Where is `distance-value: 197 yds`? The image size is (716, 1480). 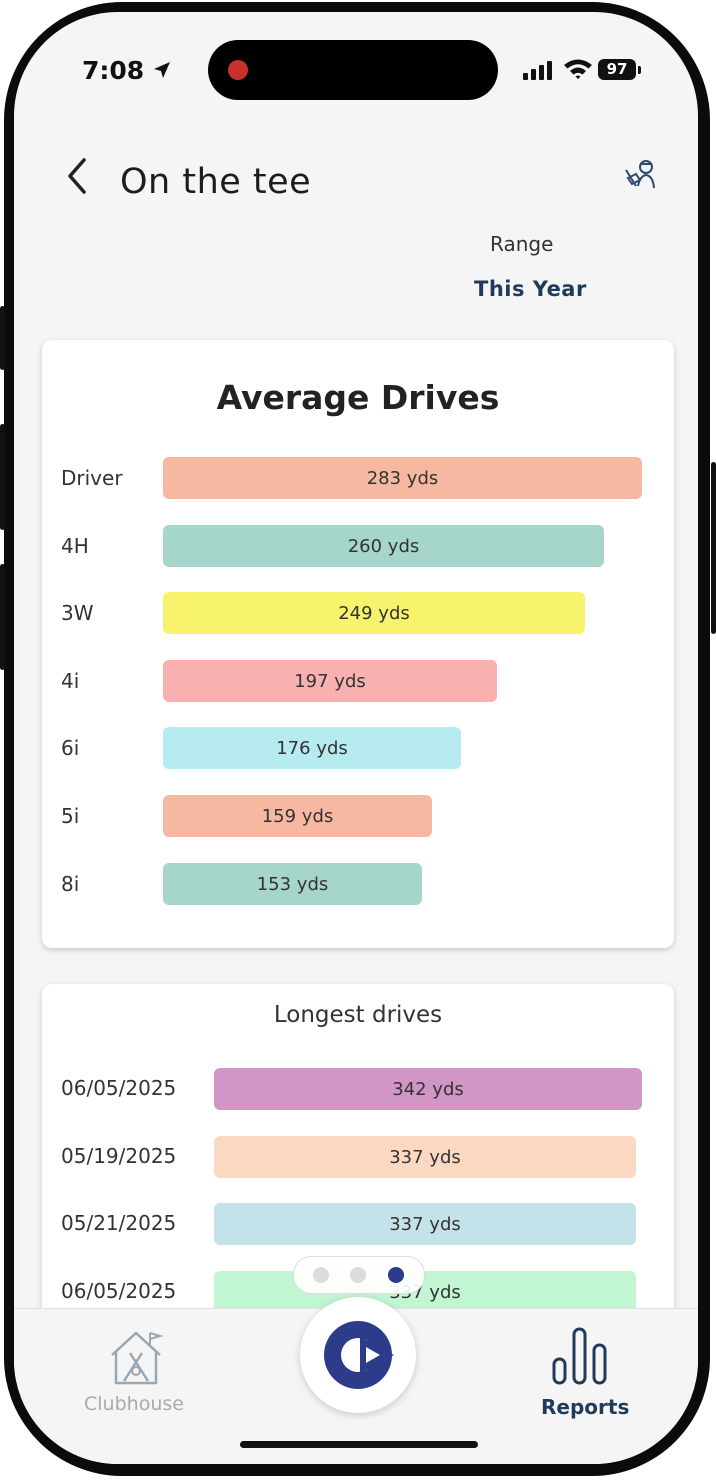
distance-value: 197 yds is located at coordinates (330, 681).